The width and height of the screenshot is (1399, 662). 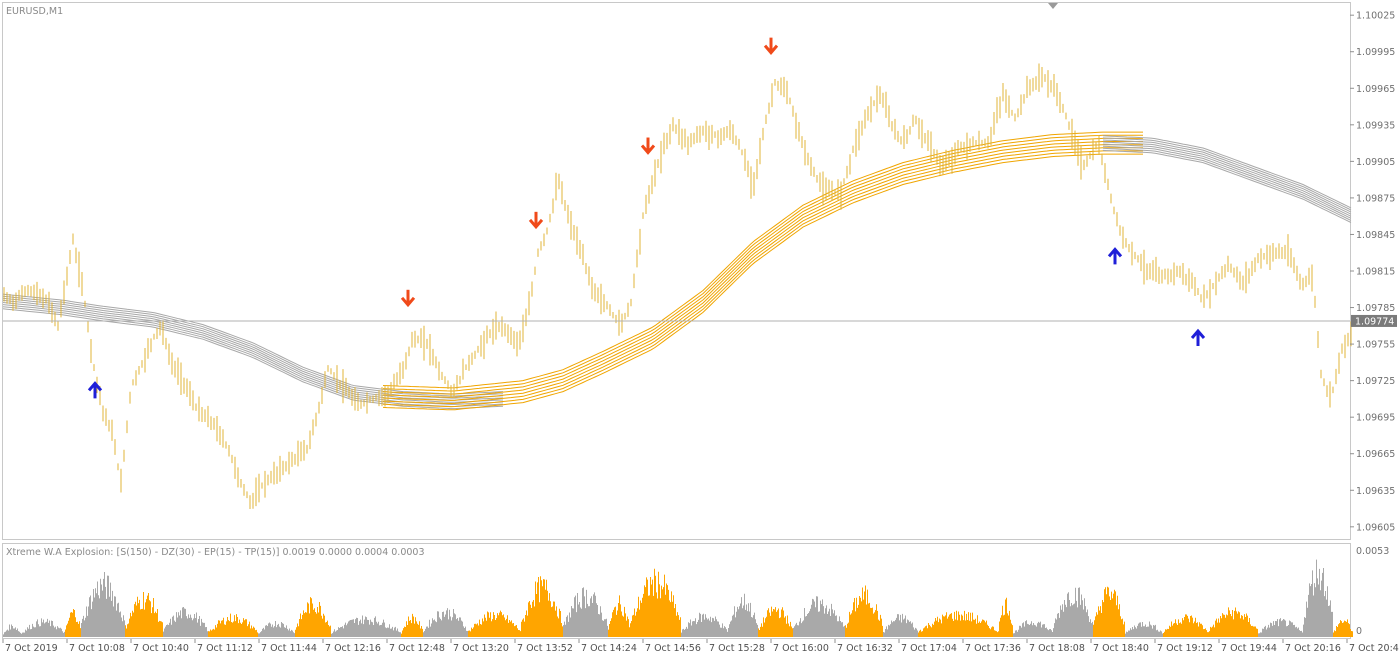 I want to click on x-tick-label: 7 Oct 15:28, so click(x=737, y=648).